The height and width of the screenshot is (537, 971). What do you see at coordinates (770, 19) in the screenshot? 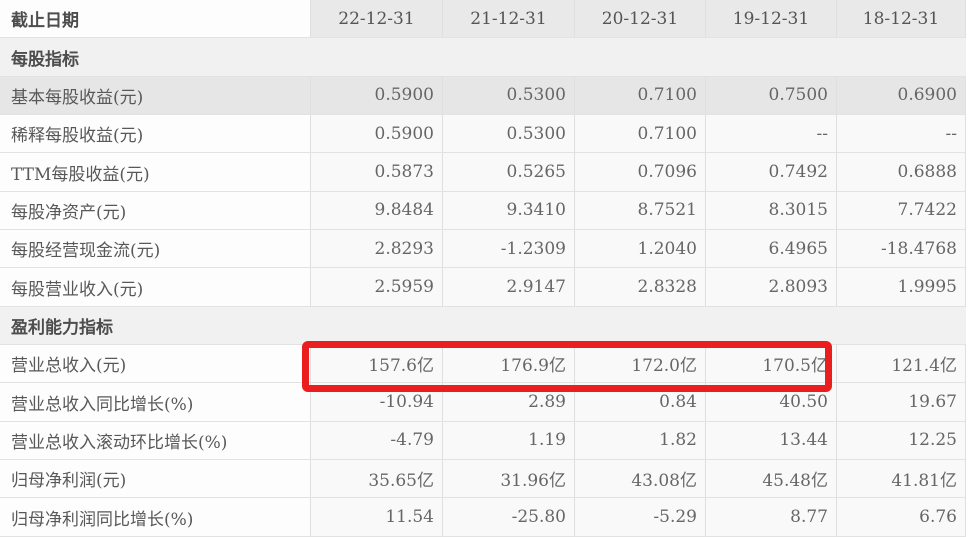
I see `header-date: 19-12-31` at bounding box center [770, 19].